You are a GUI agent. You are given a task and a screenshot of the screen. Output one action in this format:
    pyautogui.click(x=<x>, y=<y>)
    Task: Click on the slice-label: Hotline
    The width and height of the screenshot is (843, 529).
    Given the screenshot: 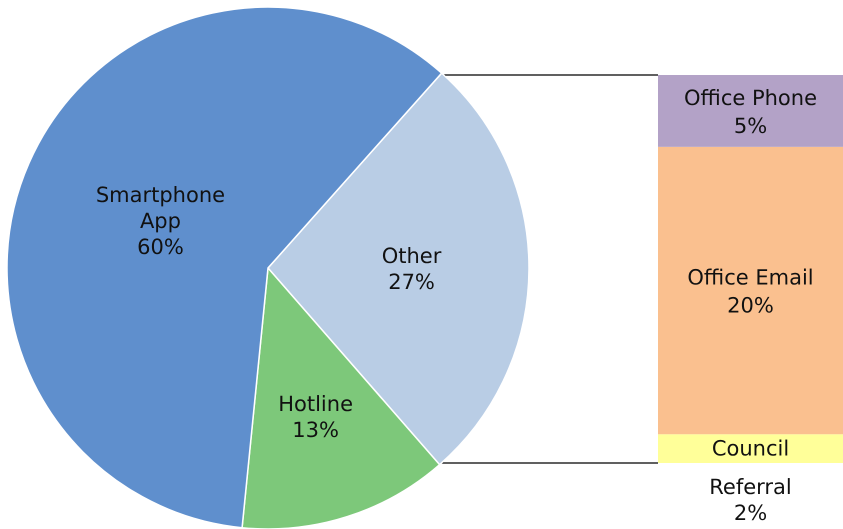 What is the action you would take?
    pyautogui.click(x=315, y=404)
    